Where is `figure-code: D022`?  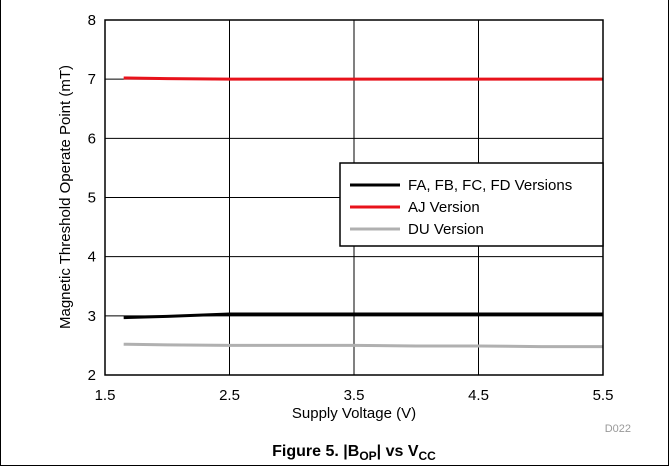 figure-code: D022 is located at coordinates (618, 429).